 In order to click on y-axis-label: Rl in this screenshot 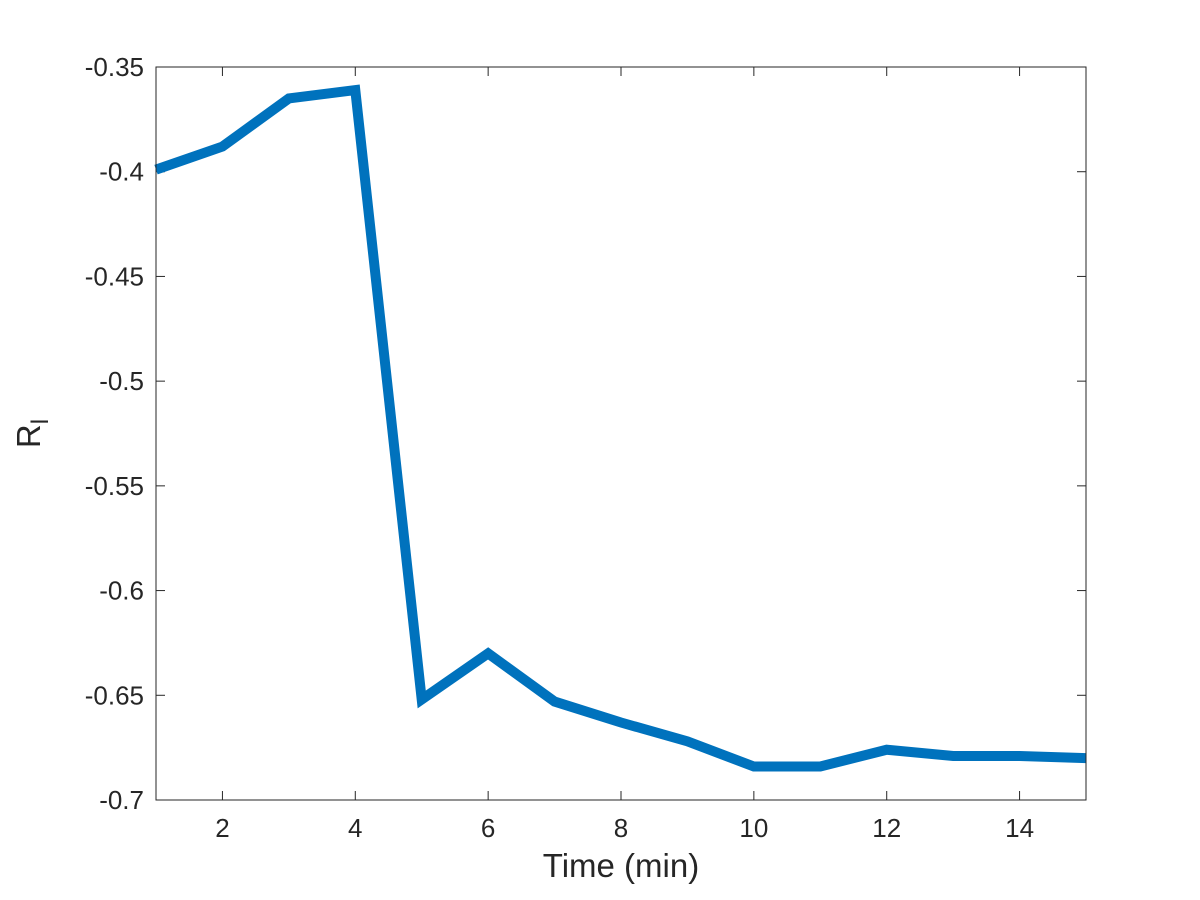, I will do `click(32, 433)`.